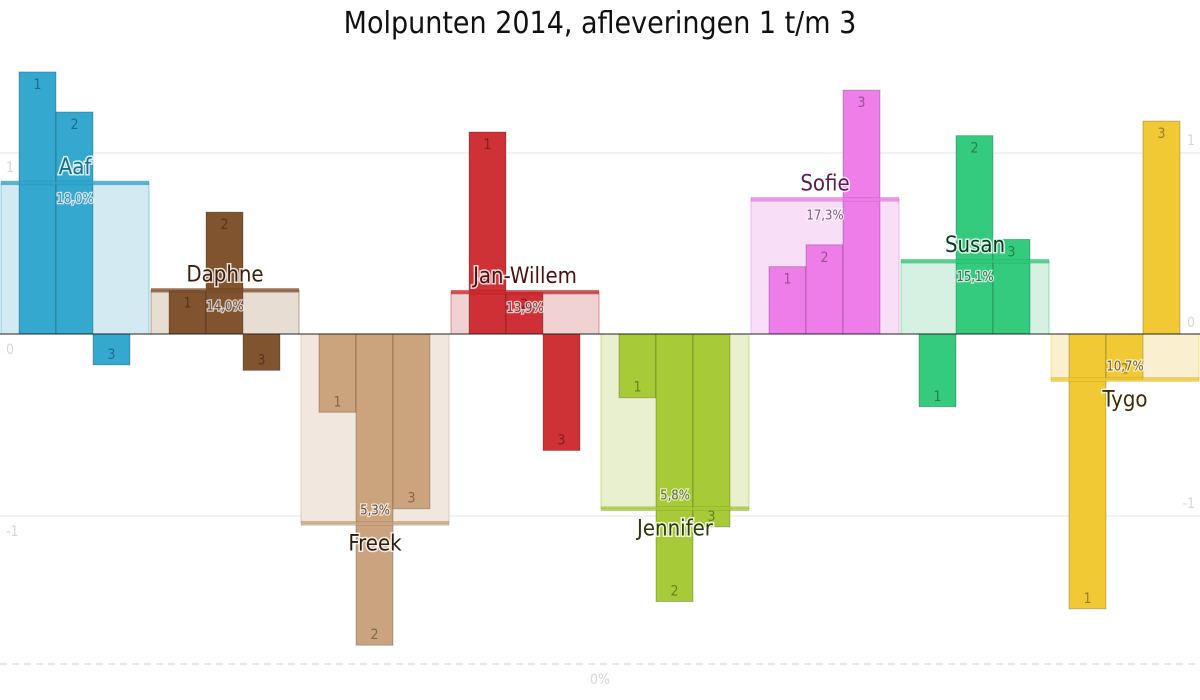 The image size is (1200, 700). I want to click on y-tick-right-bottom: -1, so click(1188, 504).